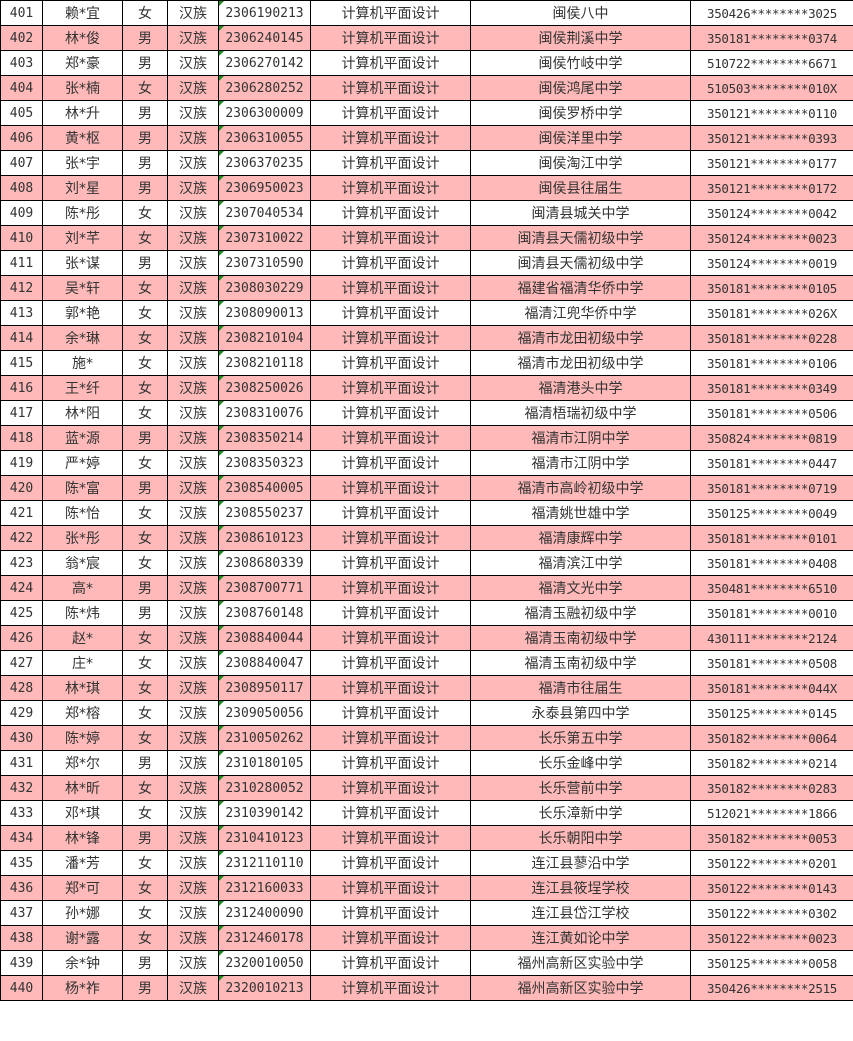 The image size is (853, 1041). I want to click on school-cell: 闽侯罗桥中学, so click(580, 113).